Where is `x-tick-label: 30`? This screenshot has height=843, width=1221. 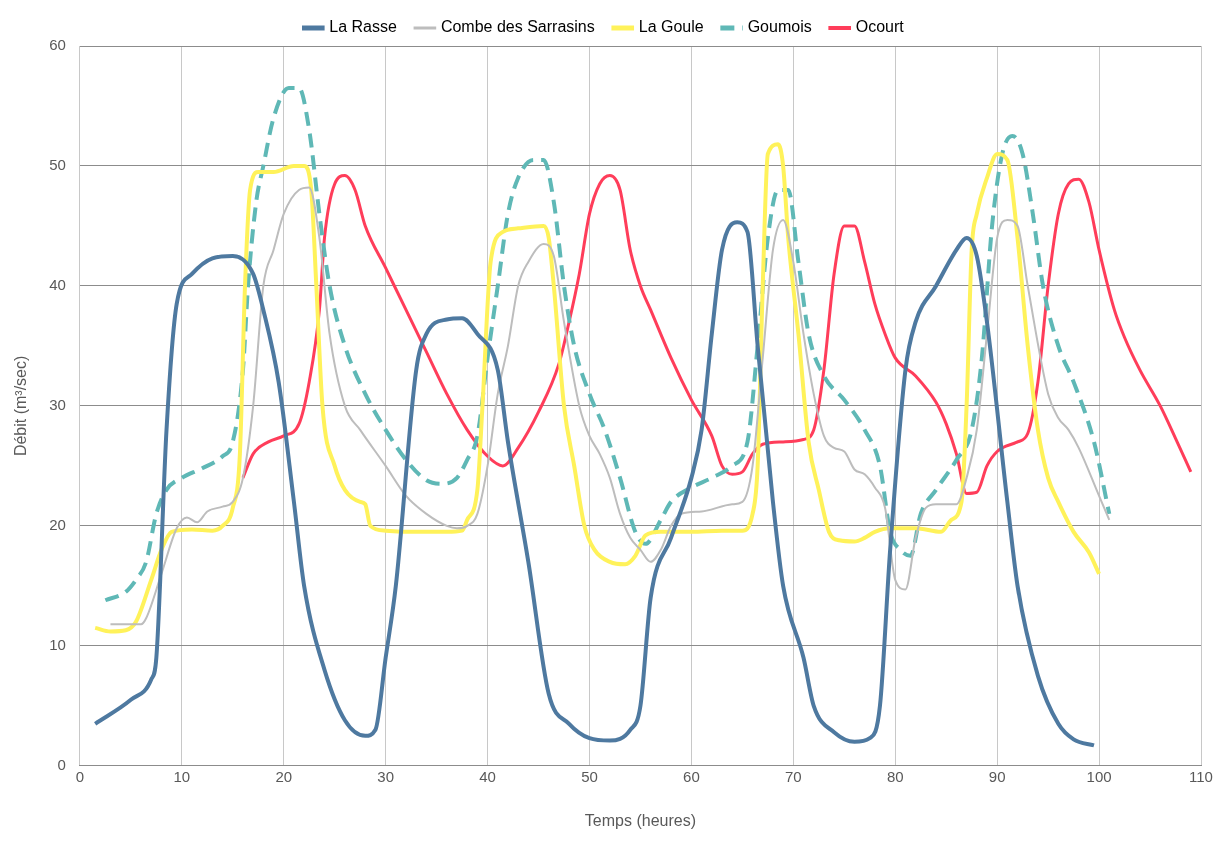
x-tick-label: 30 is located at coordinates (385, 776).